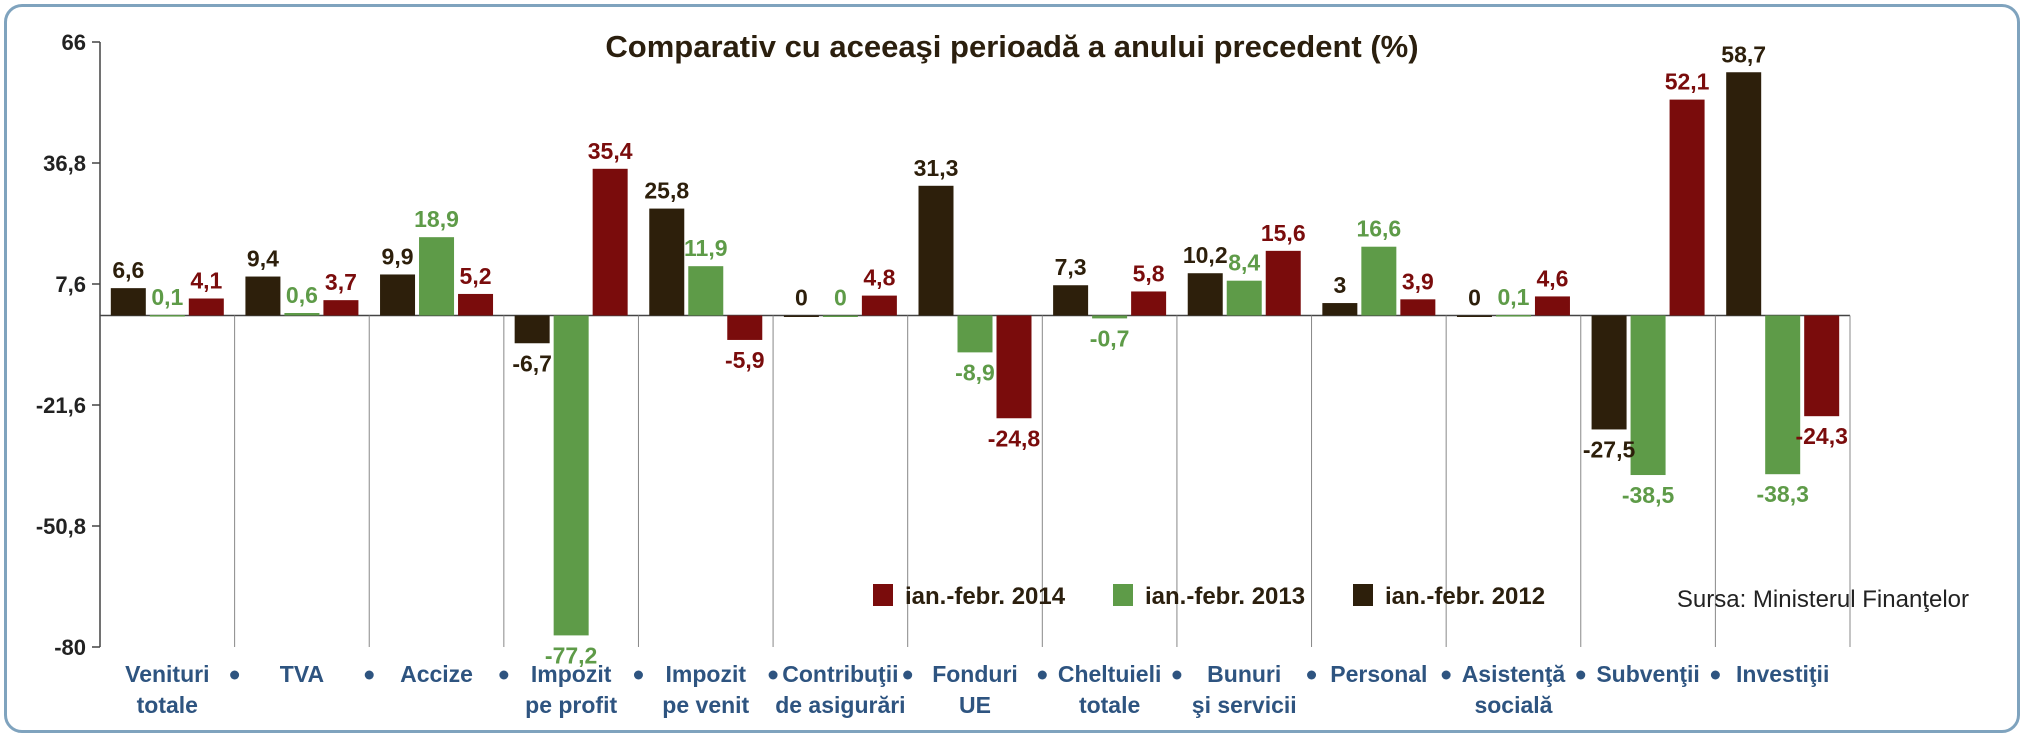 Image resolution: width=2024 pixels, height=735 pixels. What do you see at coordinates (1418, 281) in the screenshot?
I see `data-label: 3,9` at bounding box center [1418, 281].